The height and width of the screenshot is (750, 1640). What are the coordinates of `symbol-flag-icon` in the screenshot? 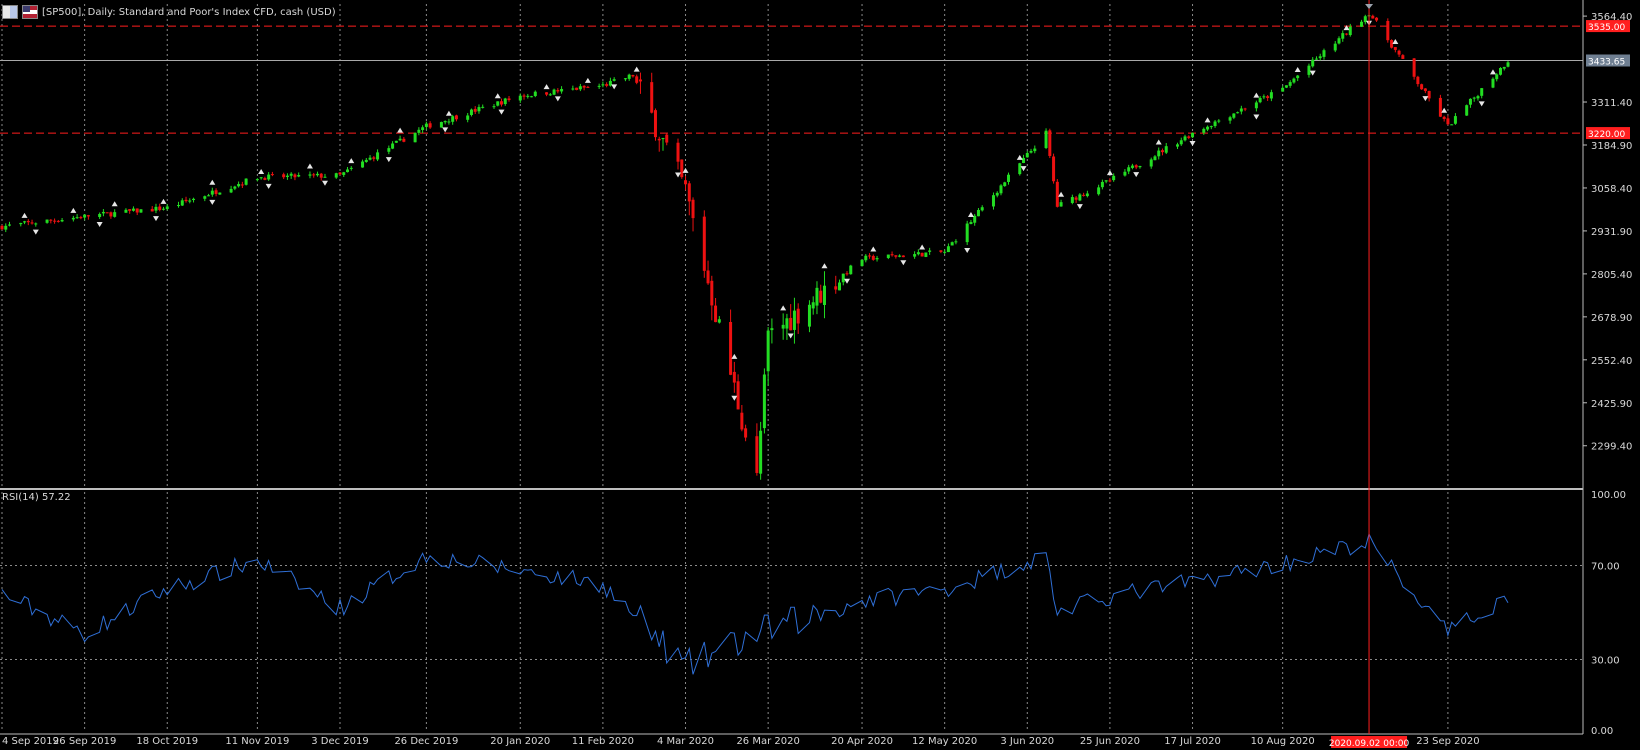 It's located at (10, 12).